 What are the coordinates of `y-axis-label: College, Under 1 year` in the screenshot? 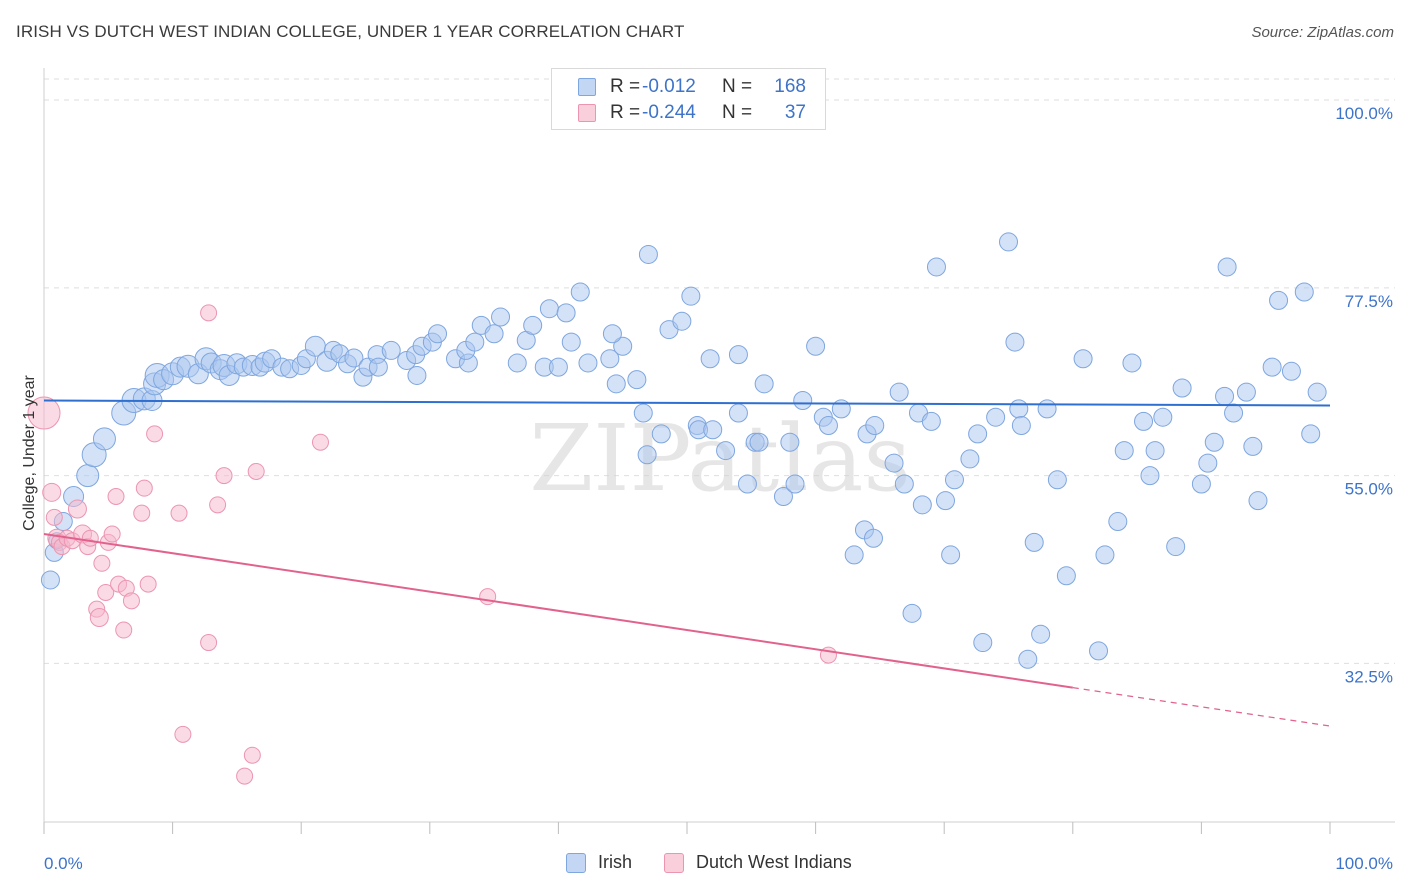 It's located at (29, 453).